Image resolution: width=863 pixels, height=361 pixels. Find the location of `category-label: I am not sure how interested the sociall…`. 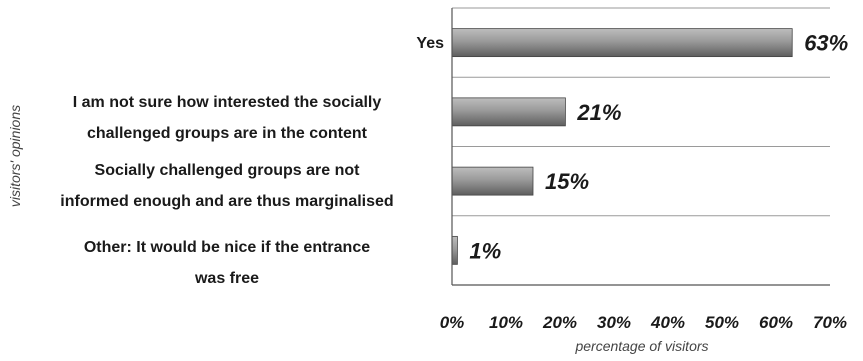

category-label: I am not sure how interested the sociall… is located at coordinates (223, 118).